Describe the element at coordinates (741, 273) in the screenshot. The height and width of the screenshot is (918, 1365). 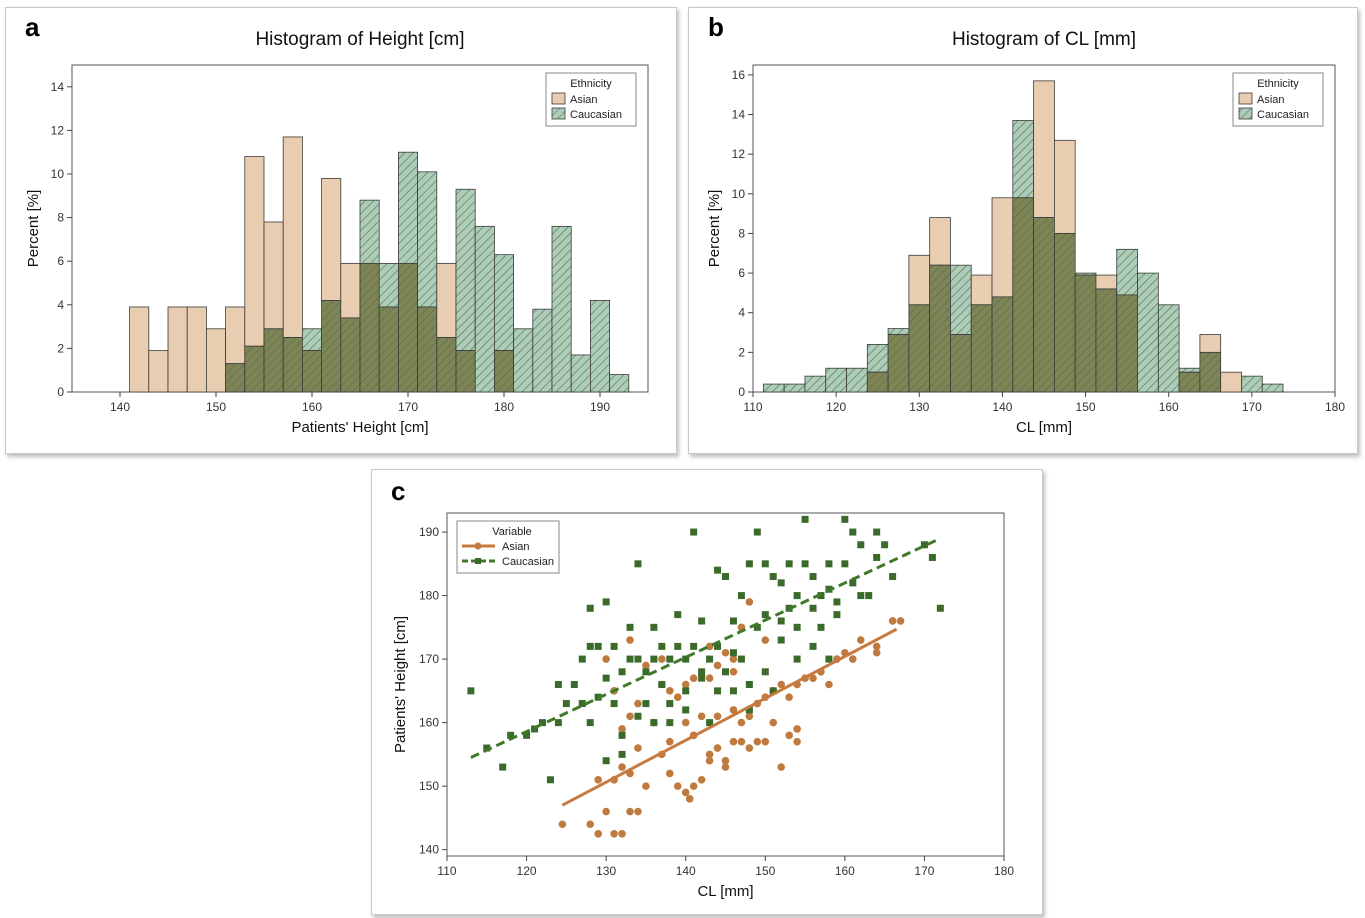
I see `y-tick-label: 6` at that location.